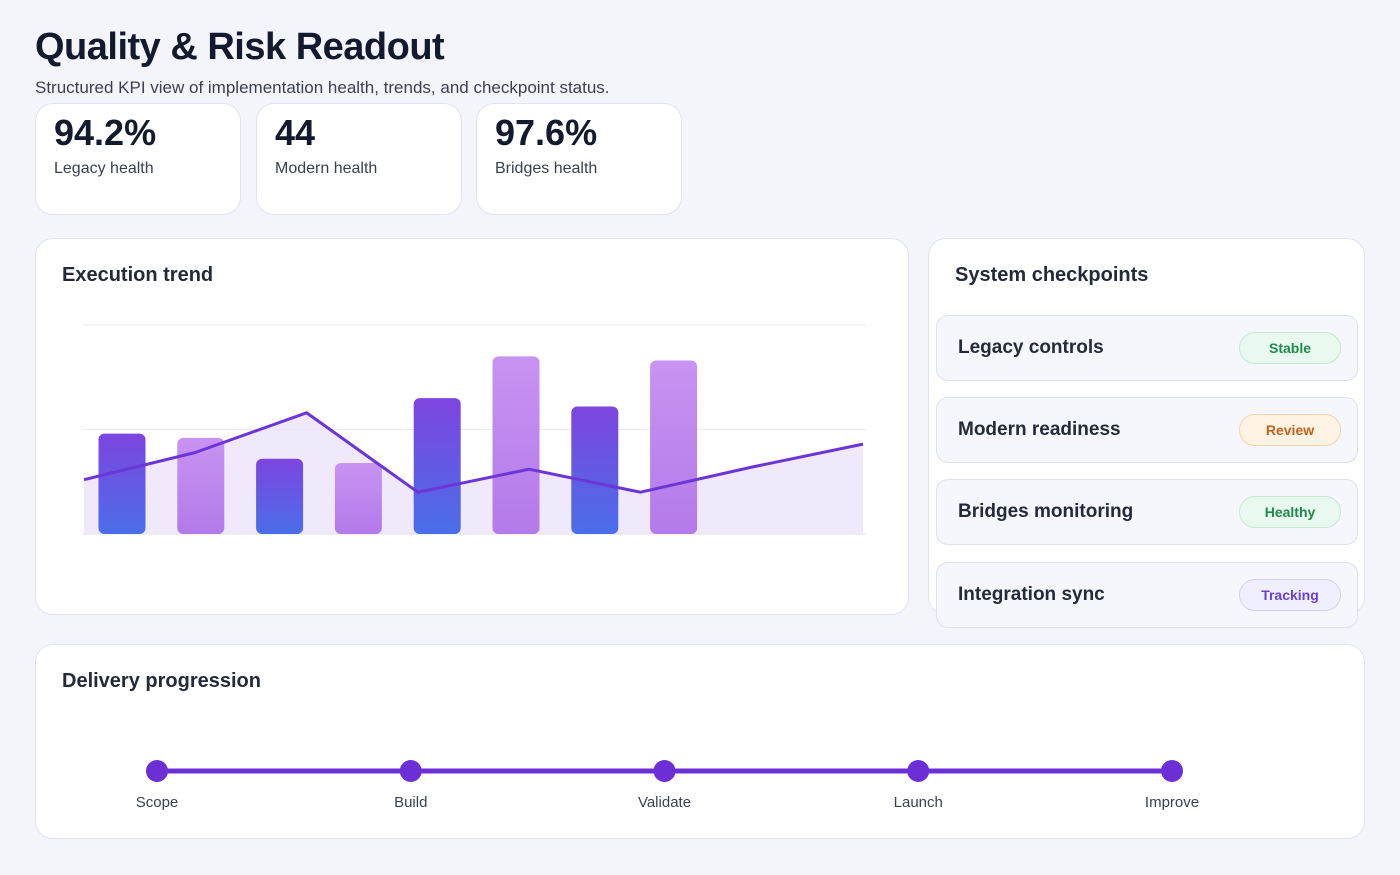 This screenshot has width=1400, height=875. I want to click on checkpoint-item: Legacy controls Stable, so click(1147, 348).